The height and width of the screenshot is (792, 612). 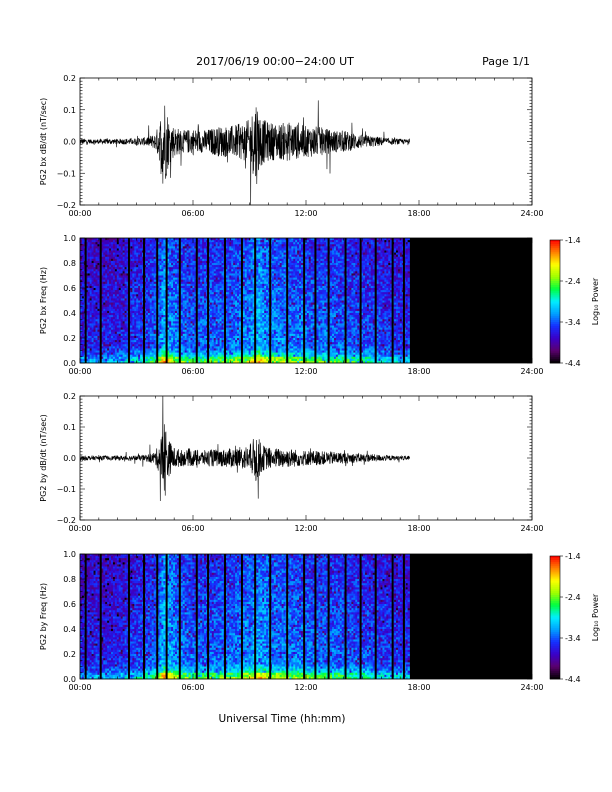 What do you see at coordinates (43, 300) in the screenshot?
I see `y-axis-label: PG2 bx Freq (Hz)` at bounding box center [43, 300].